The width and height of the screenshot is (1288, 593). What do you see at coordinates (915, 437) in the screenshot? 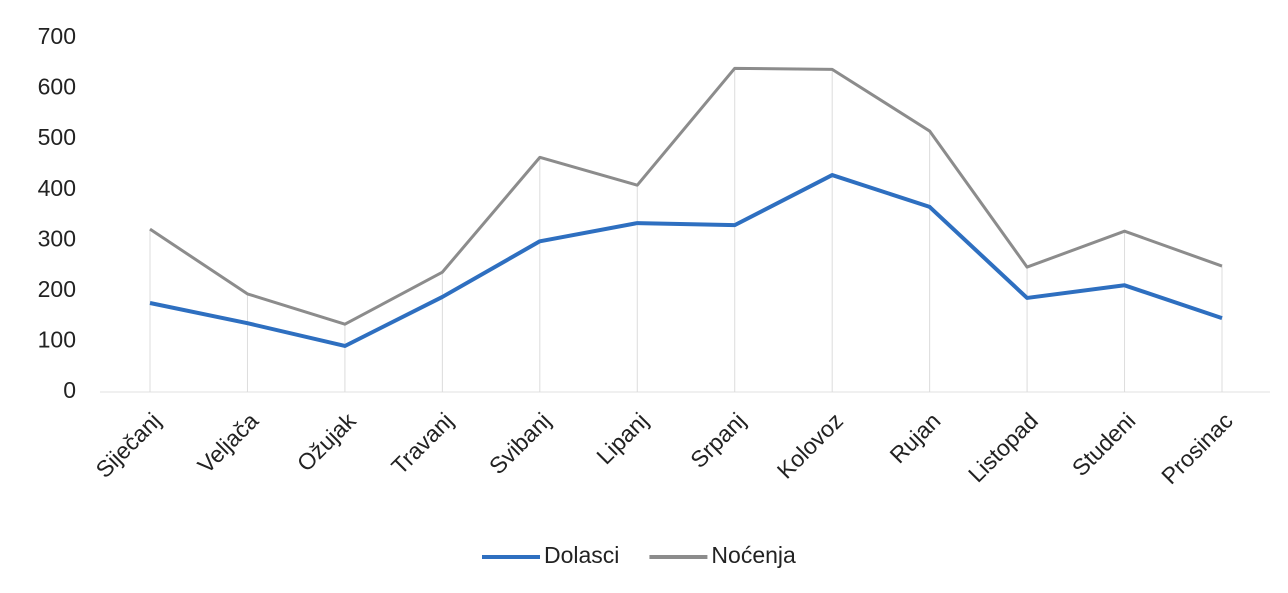
I see `x-tick-label: Rujan` at bounding box center [915, 437].